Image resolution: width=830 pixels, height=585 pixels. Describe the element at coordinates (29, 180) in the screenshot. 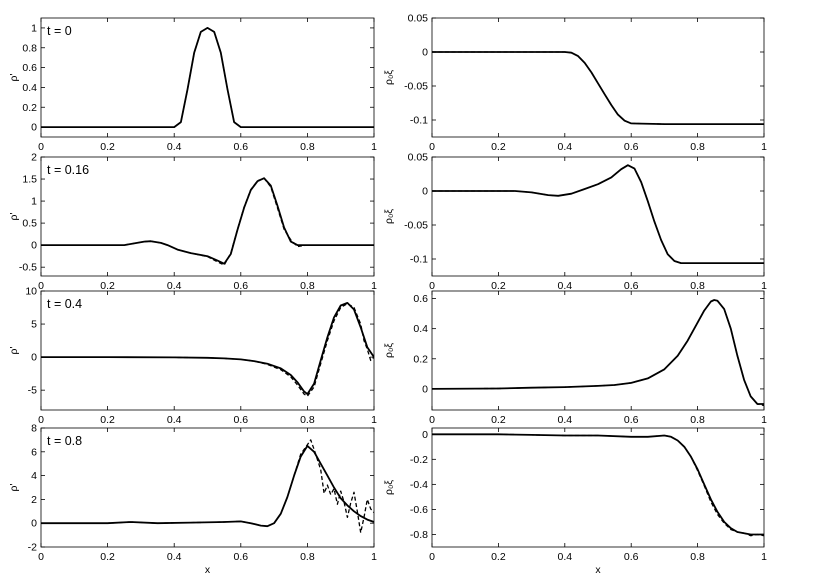

I see `y-tick-label: 1.5` at that location.